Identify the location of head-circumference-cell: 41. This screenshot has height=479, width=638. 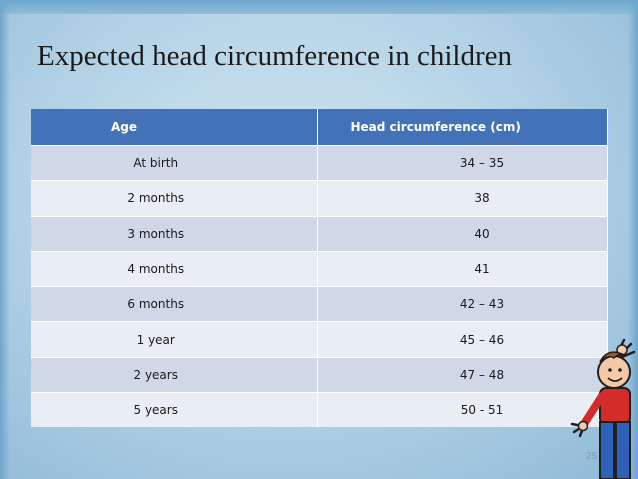
(462, 268).